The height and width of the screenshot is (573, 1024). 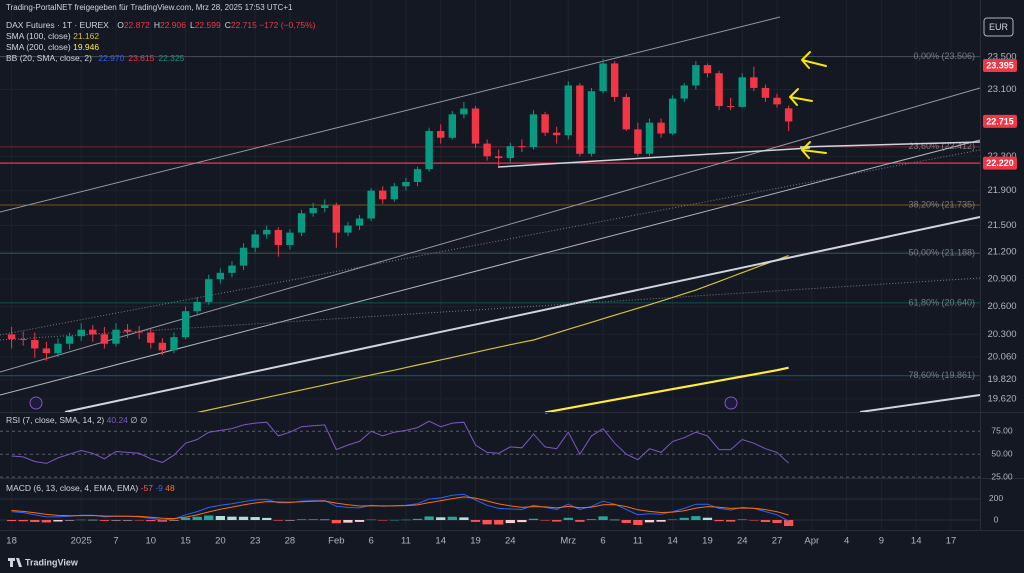 I want to click on price-tag-label: 22.220, so click(x=1000, y=163).